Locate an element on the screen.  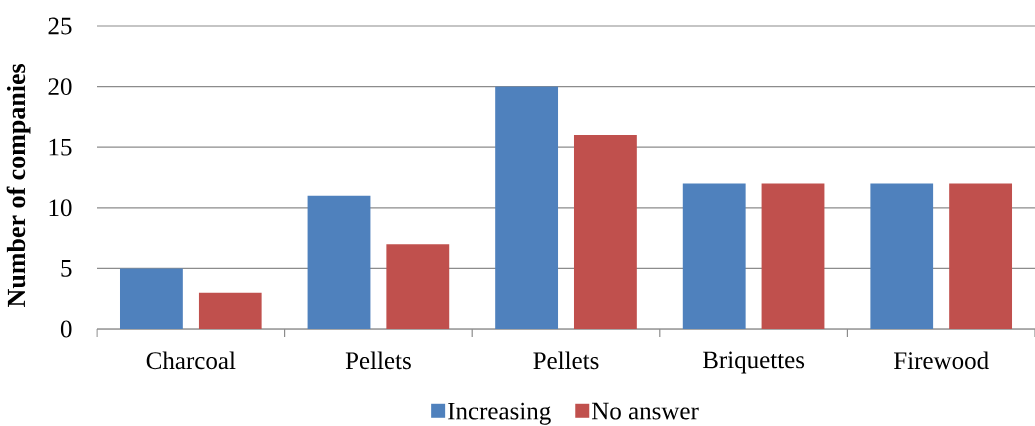
y-tick-label: 10 is located at coordinates (60, 208).